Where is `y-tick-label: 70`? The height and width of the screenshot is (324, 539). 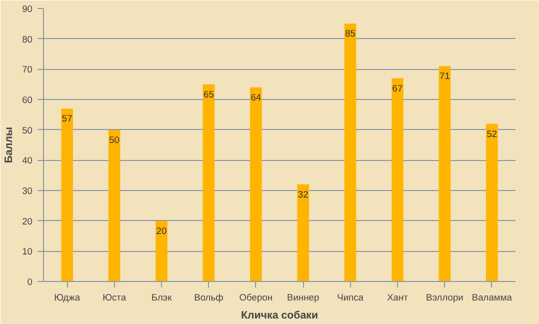 y-tick-label: 70 is located at coordinates (27, 69).